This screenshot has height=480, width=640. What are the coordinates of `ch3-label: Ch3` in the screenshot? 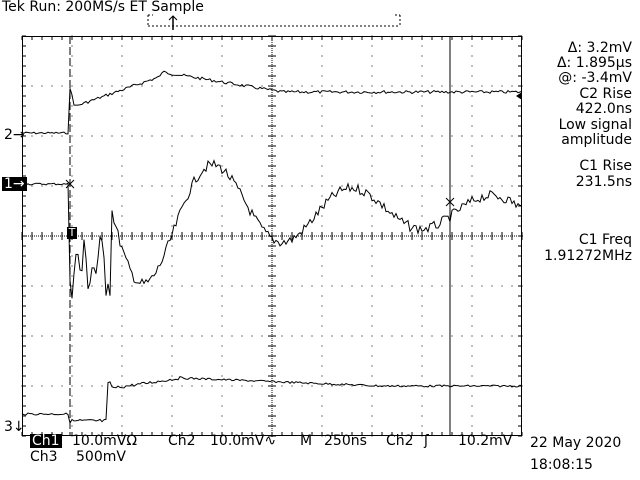 It's located at (44, 457).